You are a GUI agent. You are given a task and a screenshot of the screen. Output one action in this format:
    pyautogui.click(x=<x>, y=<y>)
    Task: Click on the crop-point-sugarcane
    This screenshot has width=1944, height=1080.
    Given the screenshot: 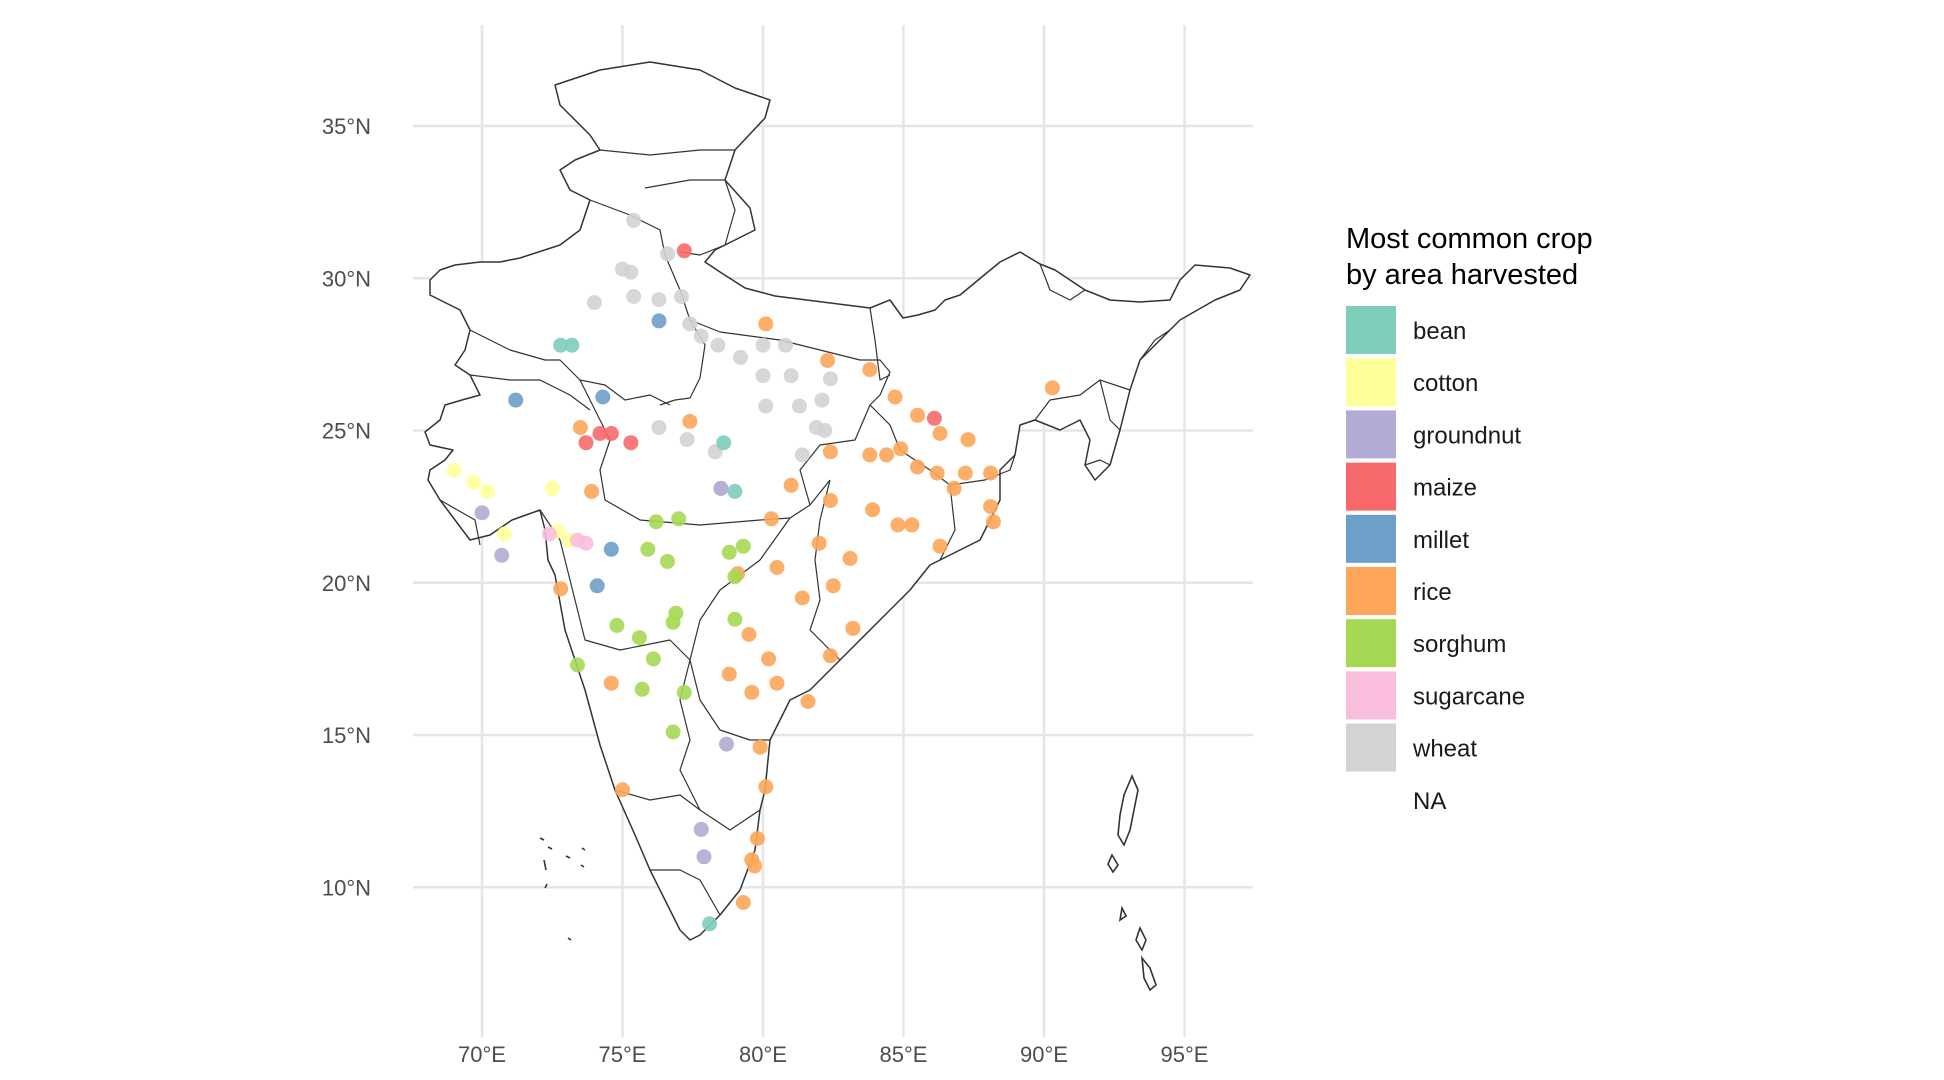 What is the action you would take?
    pyautogui.click(x=549, y=534)
    